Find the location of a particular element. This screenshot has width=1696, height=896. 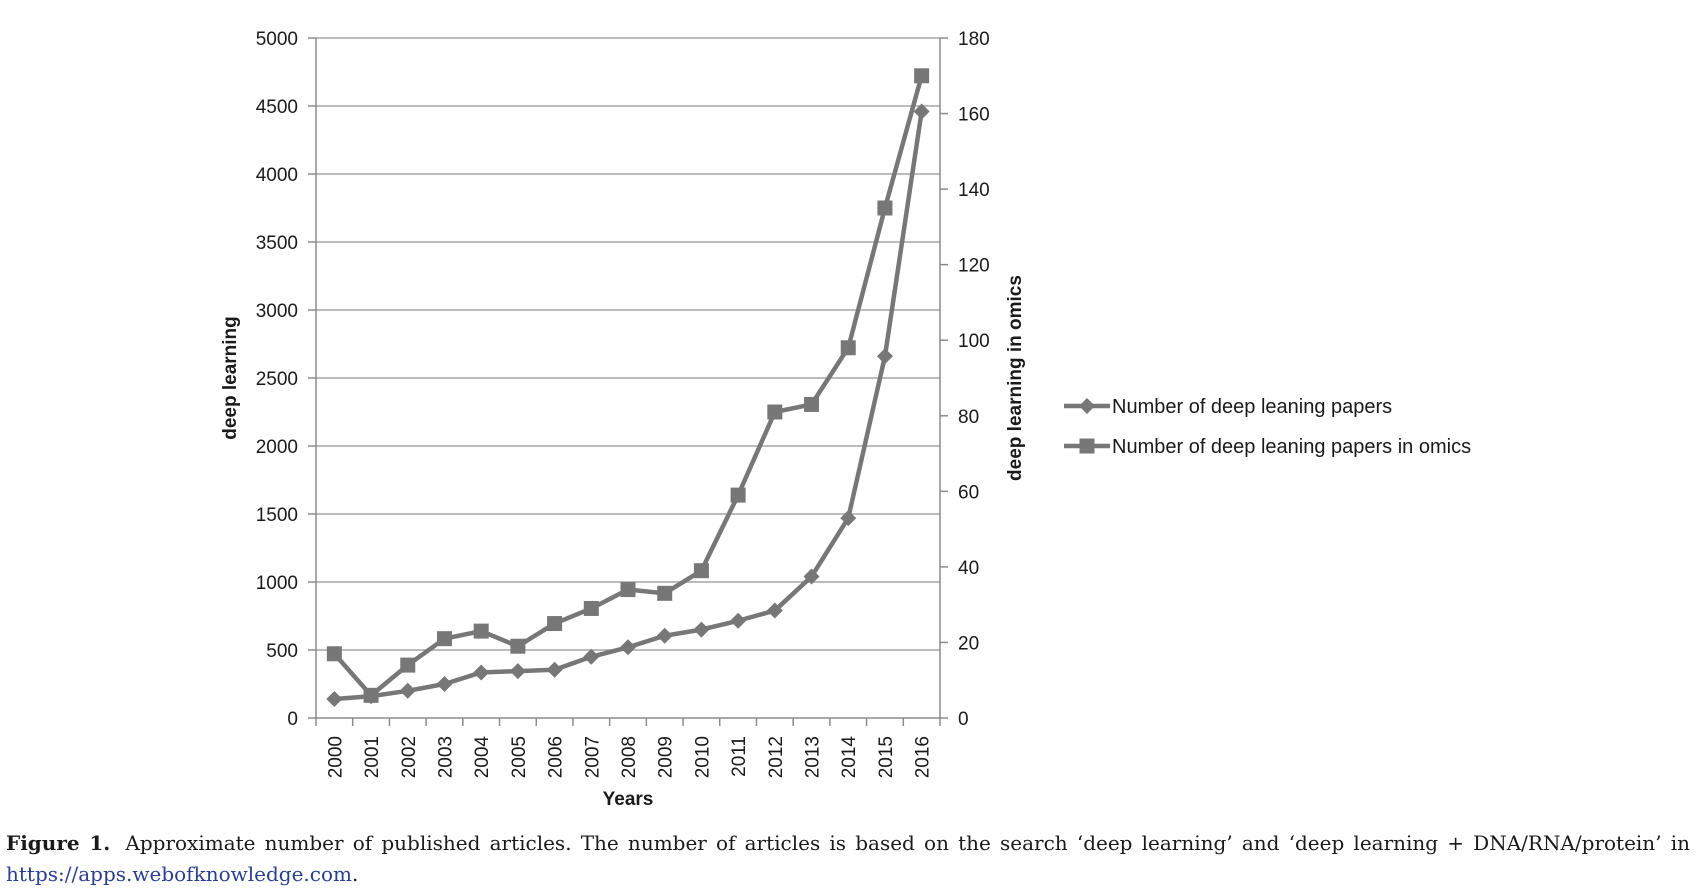

x-tick-label: 2001 is located at coordinates (372, 757).